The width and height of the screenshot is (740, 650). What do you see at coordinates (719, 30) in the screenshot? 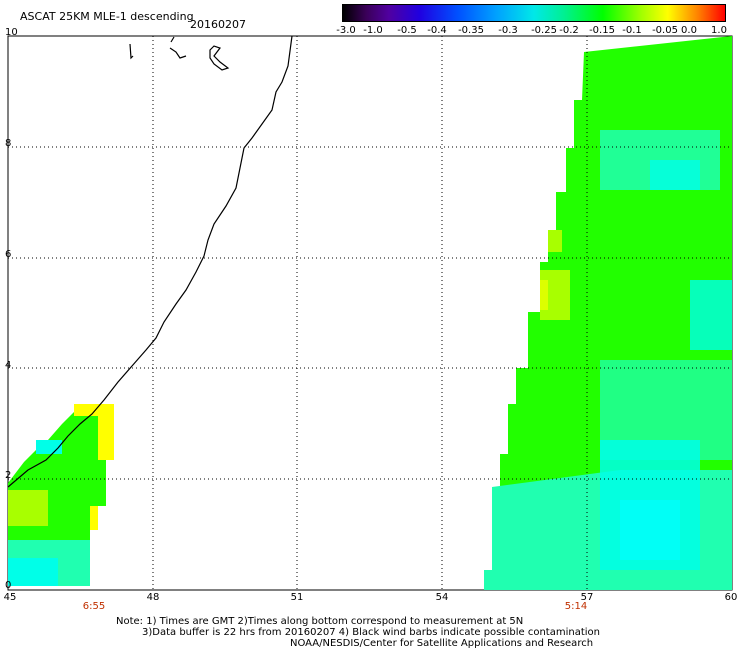
I see `cb-tick: 1.0` at bounding box center [719, 30].